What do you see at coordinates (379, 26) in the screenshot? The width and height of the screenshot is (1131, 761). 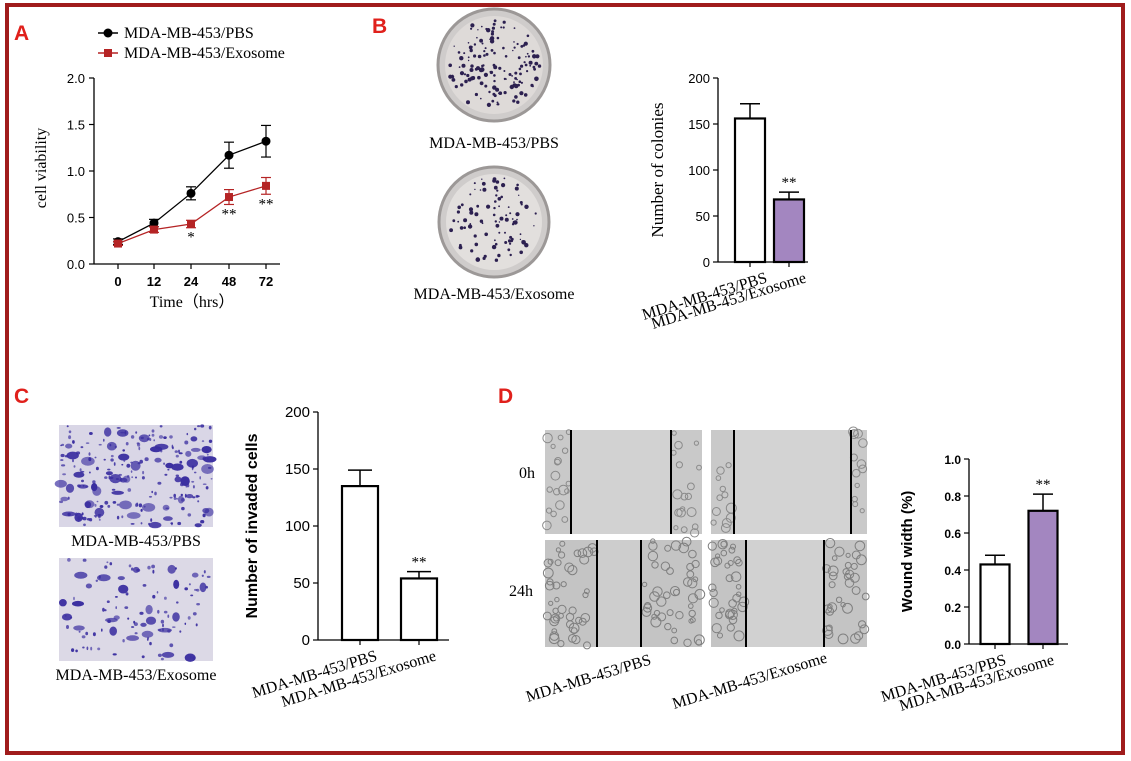 I see `panel-letter-b: B` at bounding box center [379, 26].